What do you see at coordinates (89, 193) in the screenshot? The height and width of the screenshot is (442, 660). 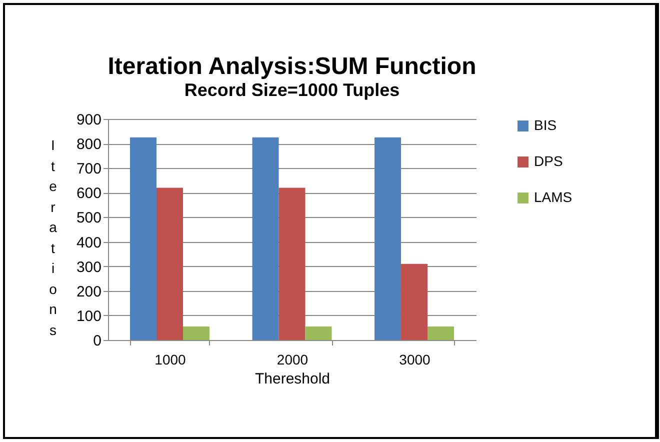 I see `y-tick-label: 600` at bounding box center [89, 193].